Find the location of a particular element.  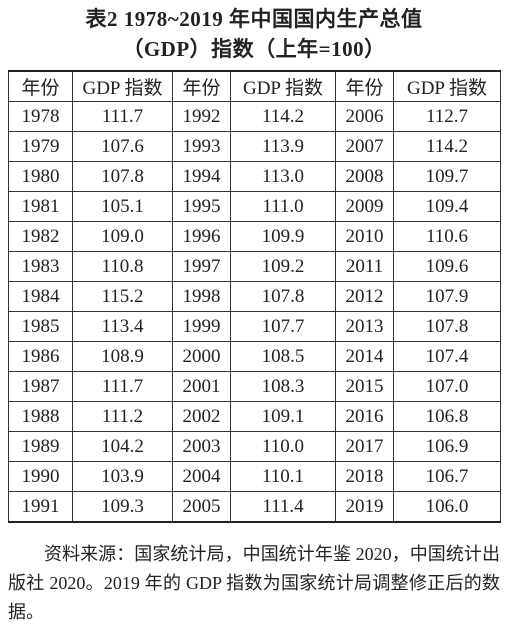

index-cell: 107.4 is located at coordinates (447, 356).